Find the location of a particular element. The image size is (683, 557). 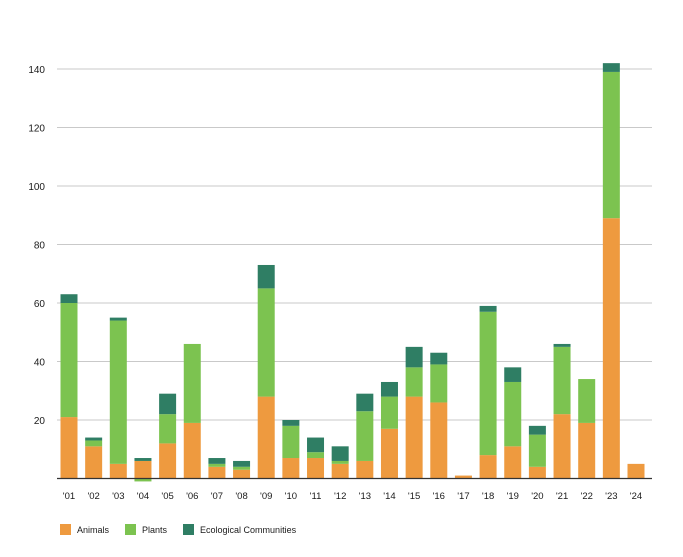

x-tick-label: '07 is located at coordinates (217, 496).